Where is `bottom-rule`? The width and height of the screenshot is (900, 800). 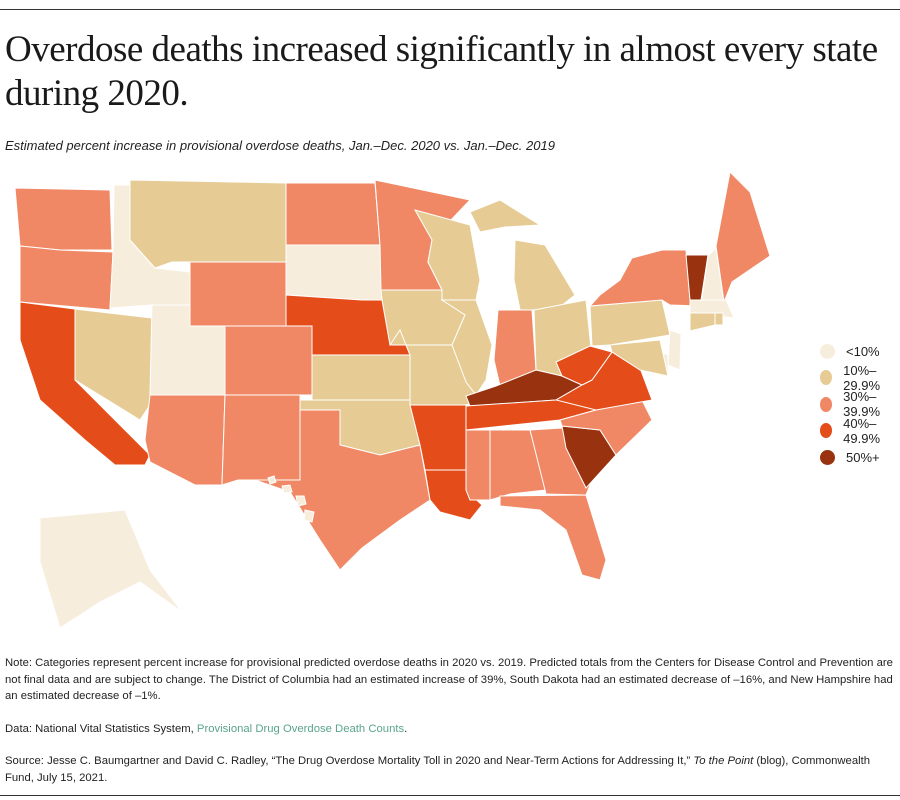 bottom-rule is located at coordinates (450, 795).